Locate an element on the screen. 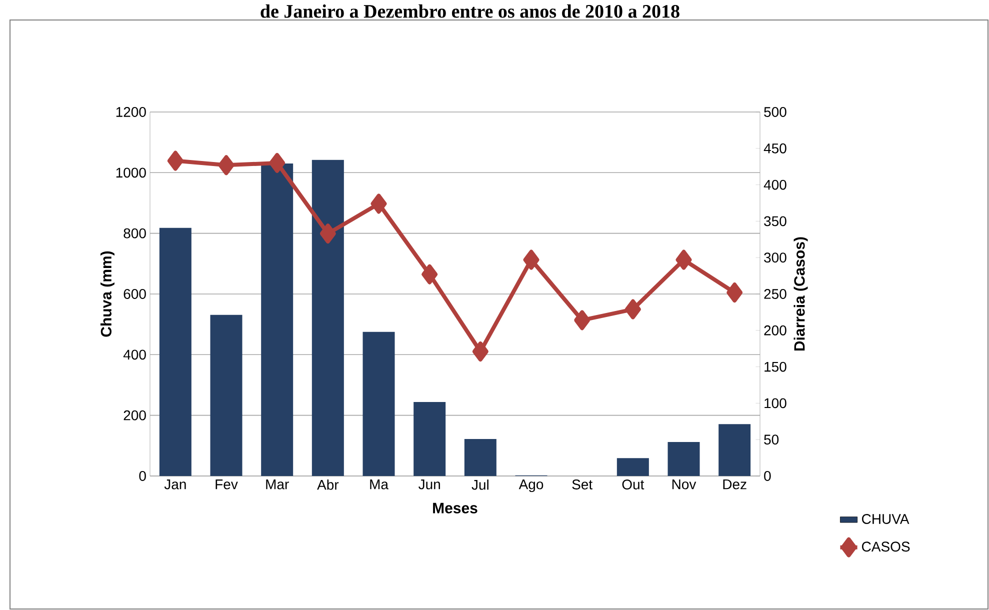 Image resolution: width=989 pixels, height=610 pixels. x-tick-label: Ma is located at coordinates (379, 485).